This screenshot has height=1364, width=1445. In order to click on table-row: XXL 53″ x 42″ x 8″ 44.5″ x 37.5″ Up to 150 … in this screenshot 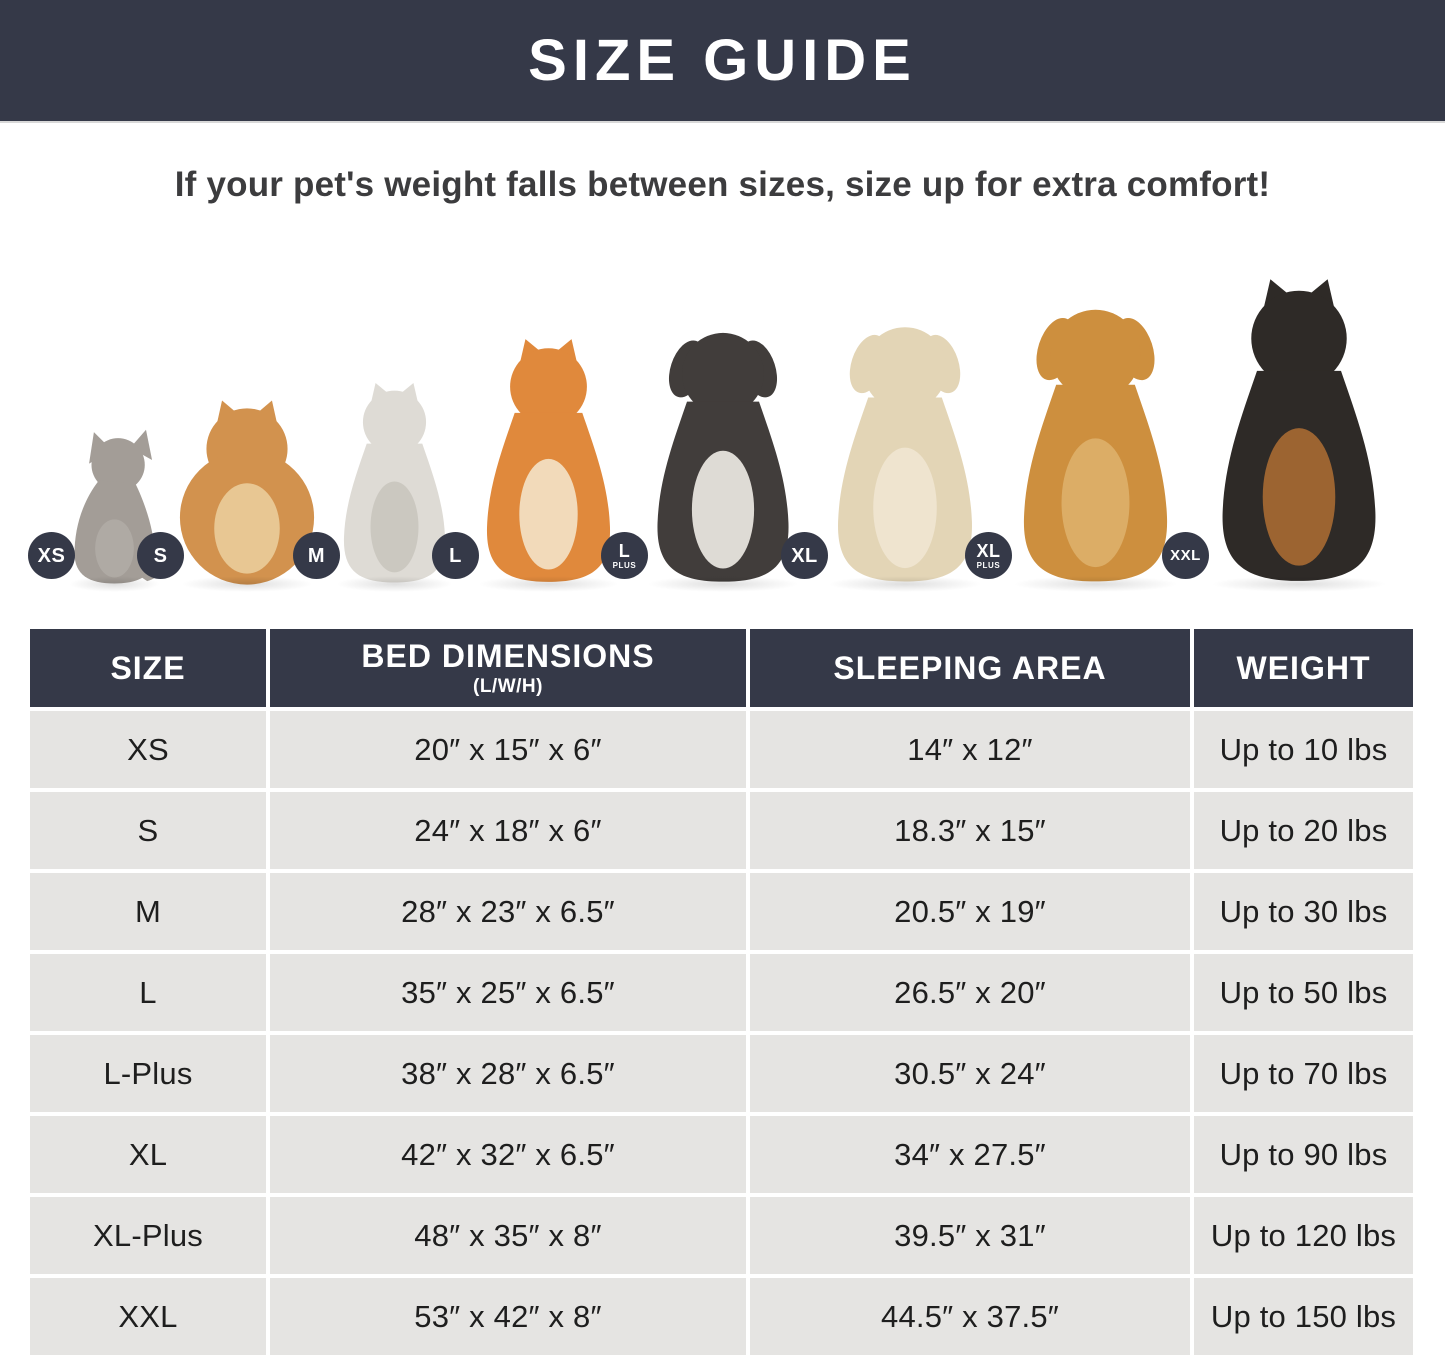, I will do `click(721, 1316)`.